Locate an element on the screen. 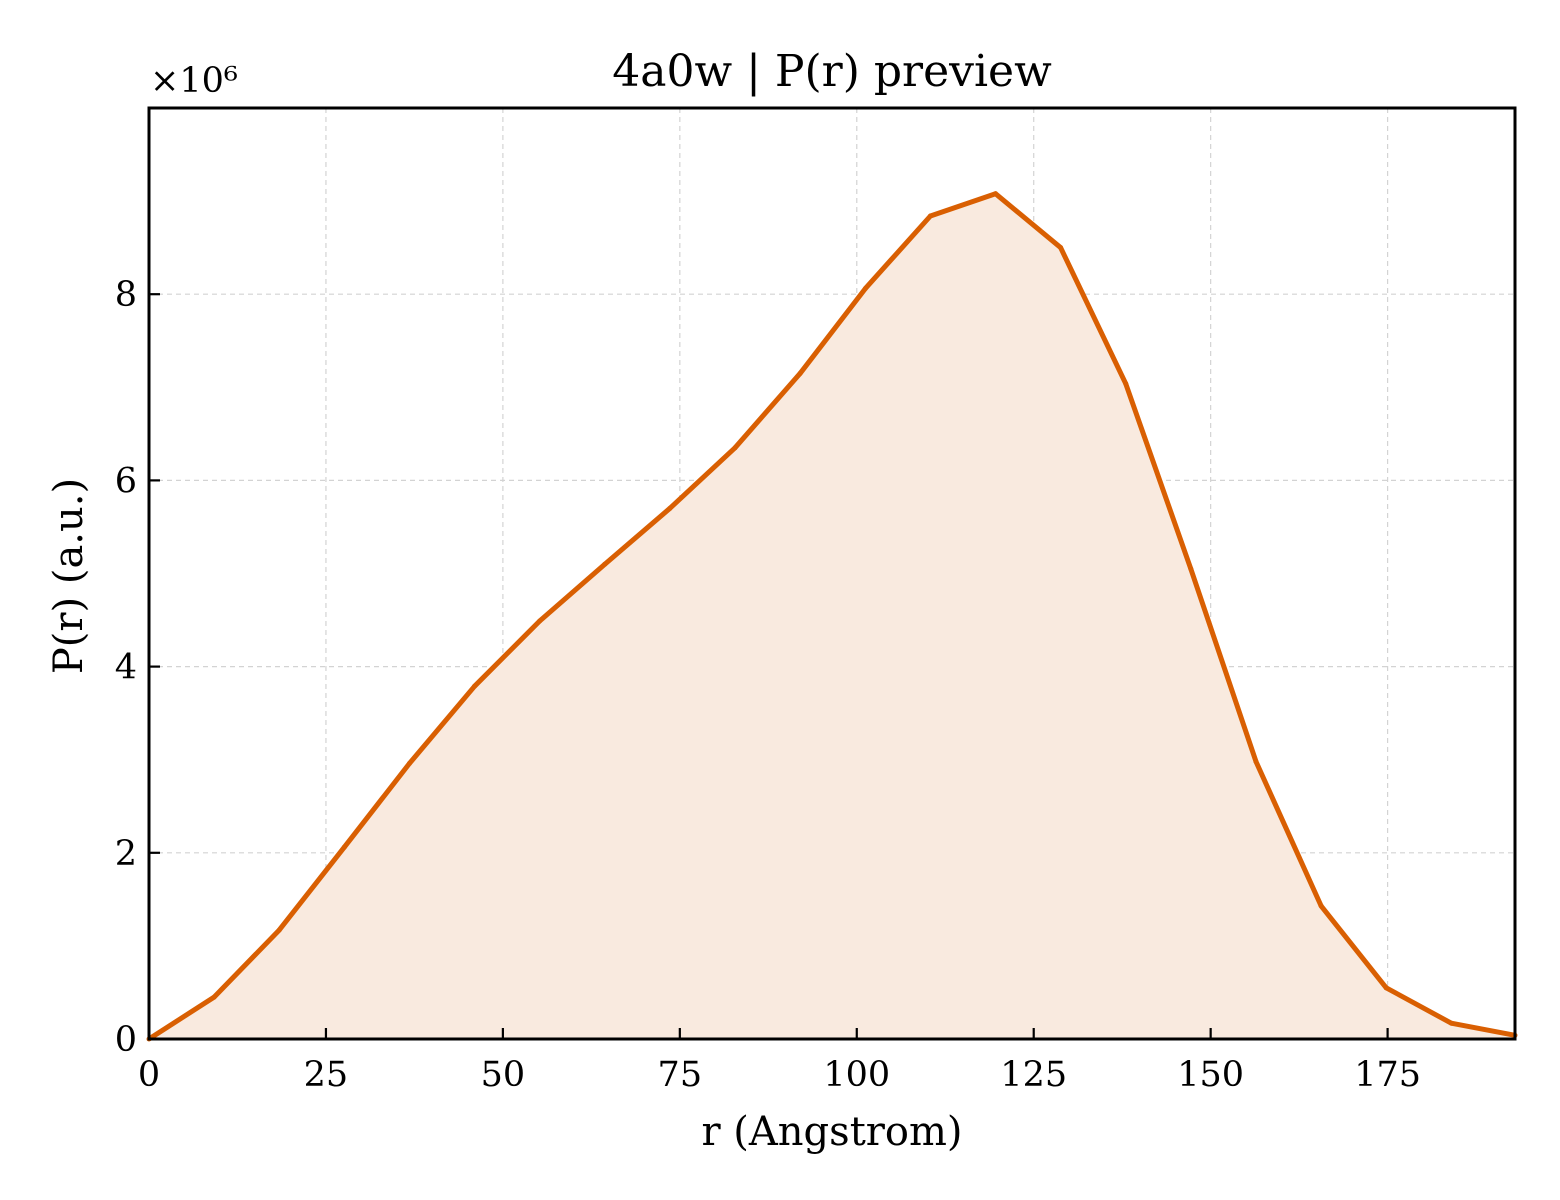 This screenshot has height=1200, width=1560. chart-title: 4a0w | P(r) preview is located at coordinates (832, 71).